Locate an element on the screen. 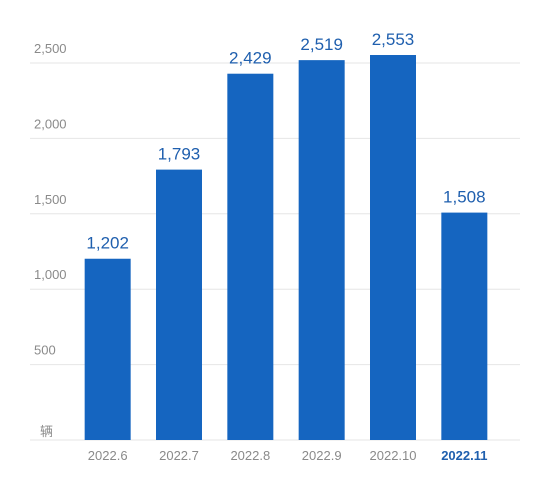 This screenshot has height=485, width=552. x-tick-label: 2022.11 is located at coordinates (464, 455).